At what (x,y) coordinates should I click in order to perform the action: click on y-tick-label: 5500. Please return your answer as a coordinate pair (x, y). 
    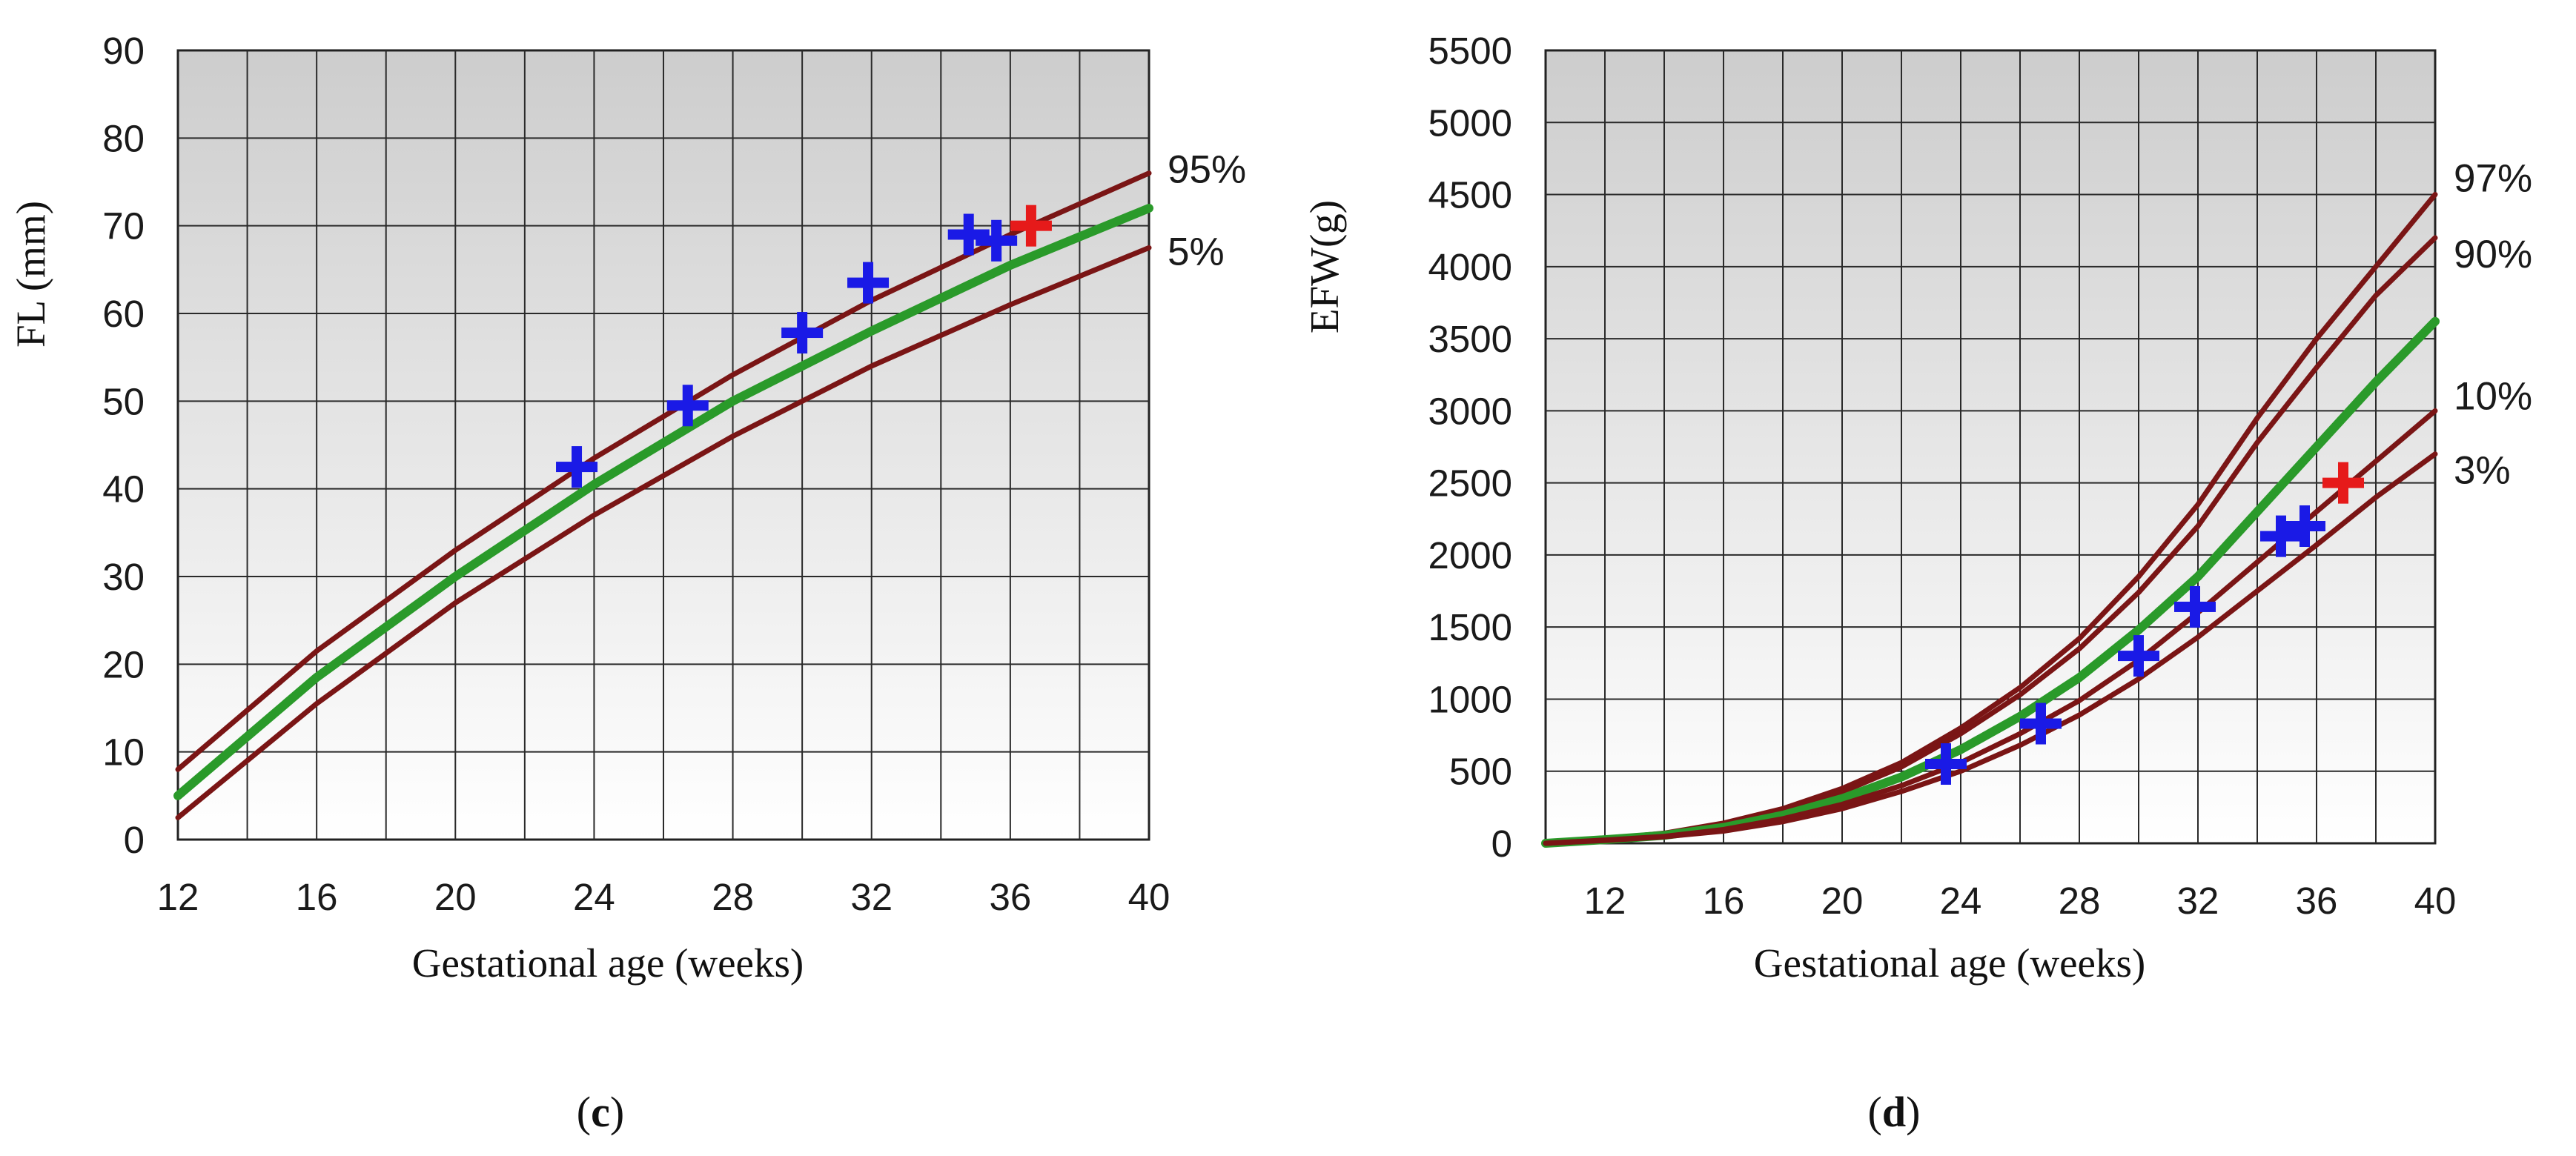
    Looking at the image, I should click on (1470, 51).